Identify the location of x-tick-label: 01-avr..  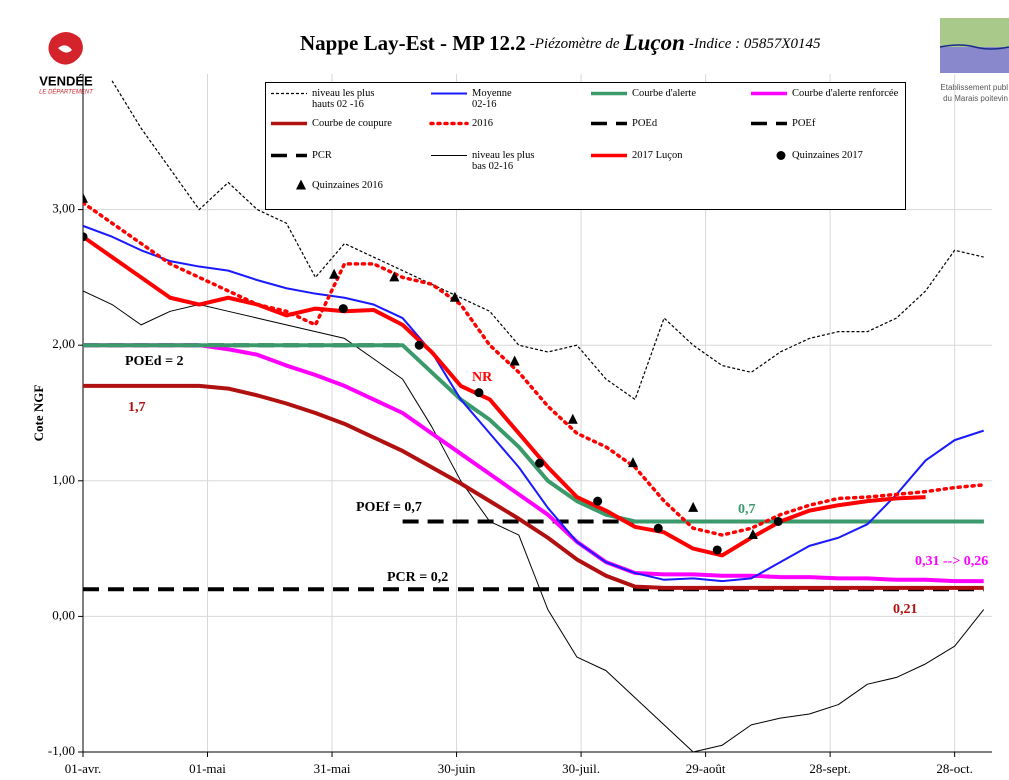
(83, 768).